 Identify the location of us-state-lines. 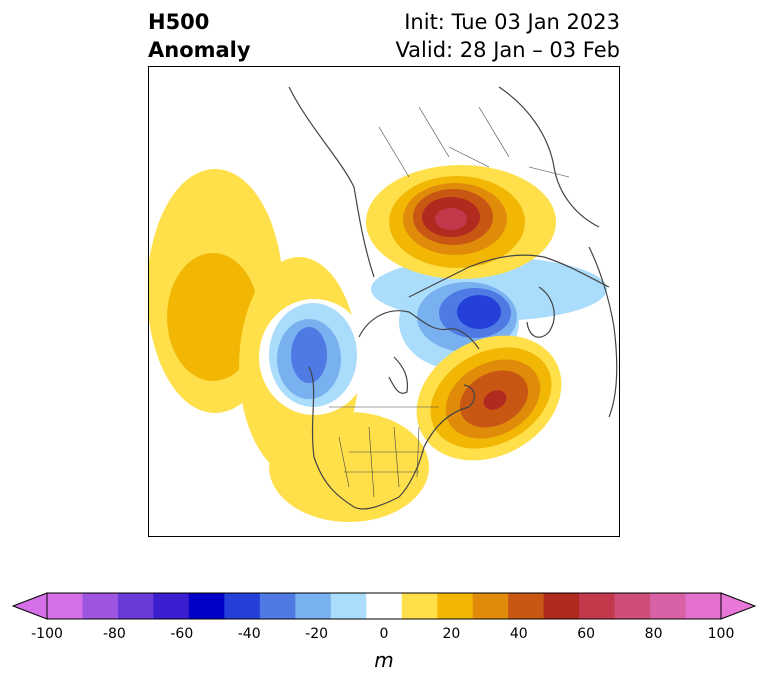
(379, 462).